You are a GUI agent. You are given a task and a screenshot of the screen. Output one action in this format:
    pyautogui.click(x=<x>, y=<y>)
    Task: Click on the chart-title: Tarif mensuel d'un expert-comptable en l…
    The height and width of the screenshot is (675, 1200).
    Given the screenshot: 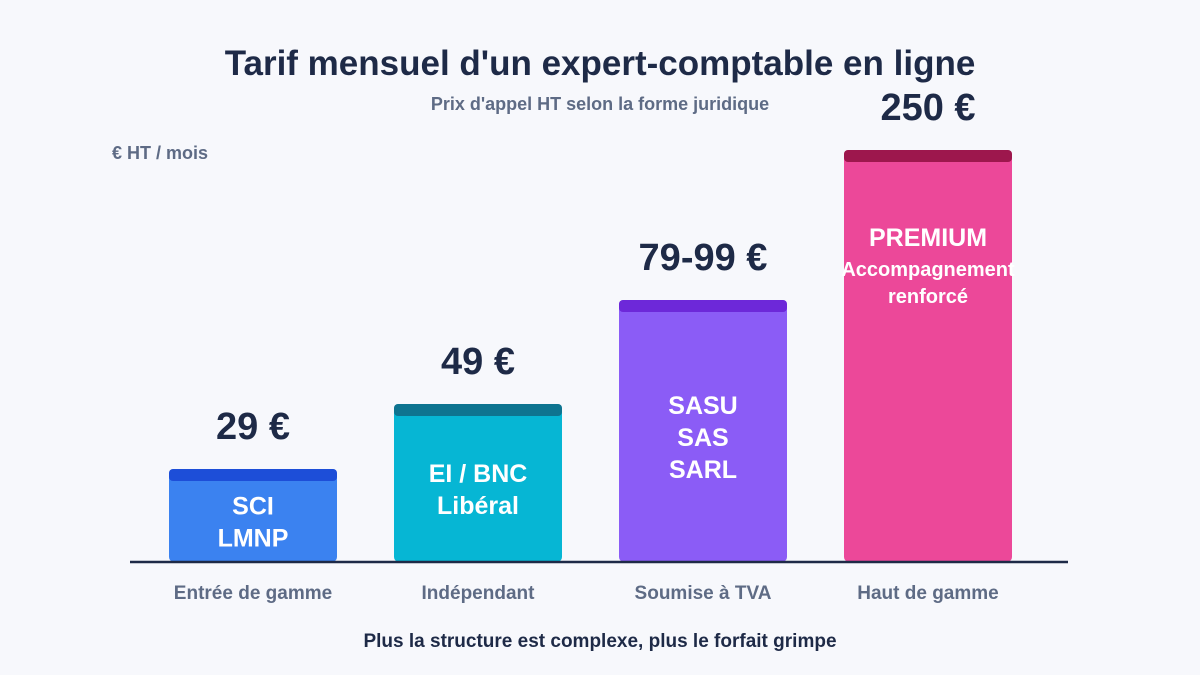 What is the action you would take?
    pyautogui.click(x=600, y=63)
    